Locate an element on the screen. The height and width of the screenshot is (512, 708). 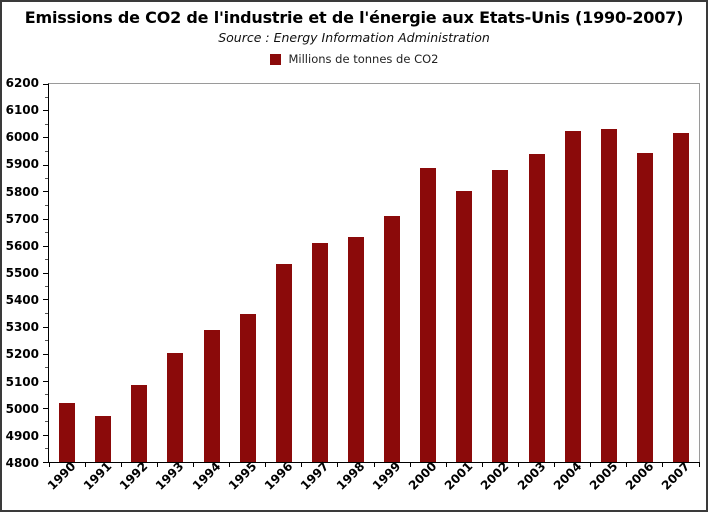
bar-1995 is located at coordinates (247, 387).